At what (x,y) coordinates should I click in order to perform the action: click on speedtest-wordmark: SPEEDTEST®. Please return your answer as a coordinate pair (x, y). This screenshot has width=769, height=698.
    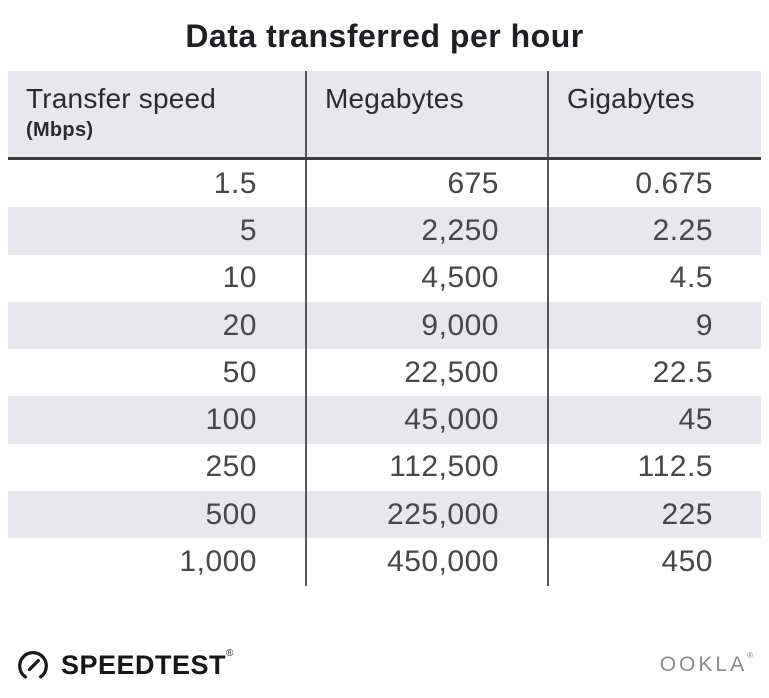
    Looking at the image, I should click on (147, 664).